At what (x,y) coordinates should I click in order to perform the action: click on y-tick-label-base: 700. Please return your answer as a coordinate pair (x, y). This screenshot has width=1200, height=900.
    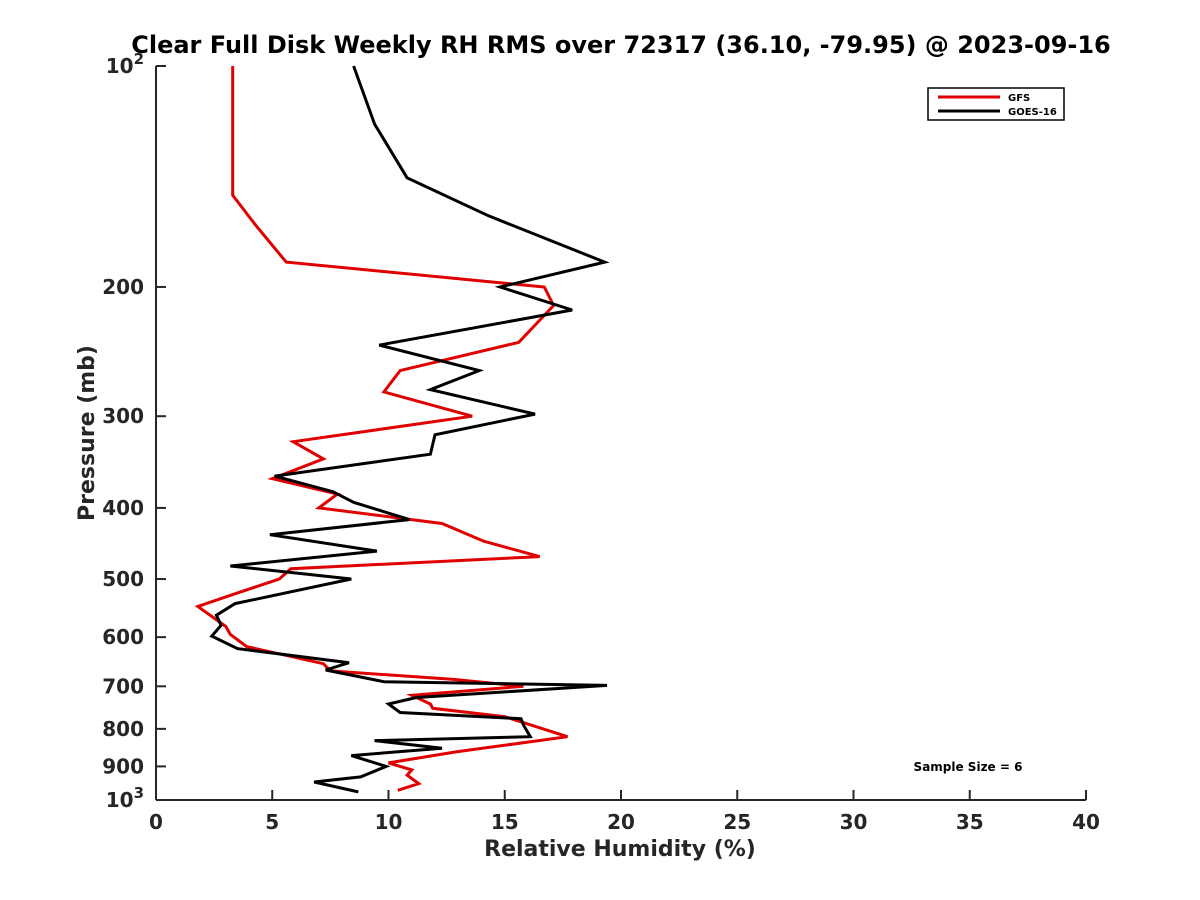
    Looking at the image, I should click on (123, 686).